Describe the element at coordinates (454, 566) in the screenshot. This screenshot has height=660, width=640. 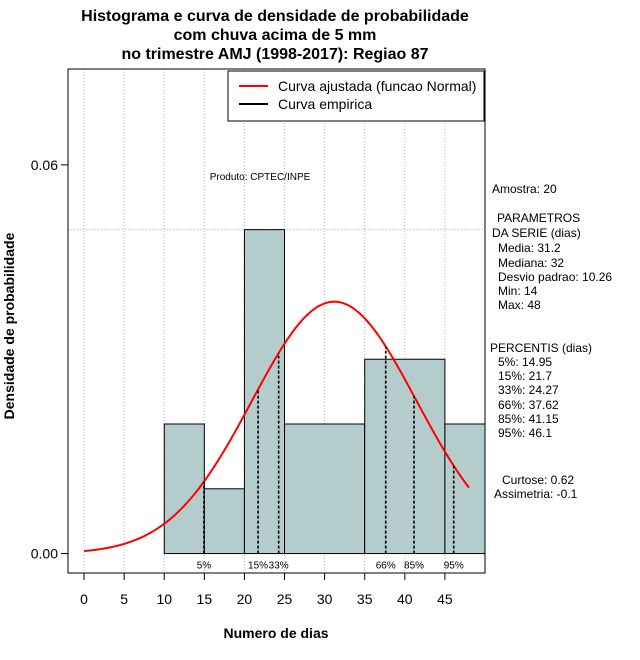
I see `percentile-label: 95%` at that location.